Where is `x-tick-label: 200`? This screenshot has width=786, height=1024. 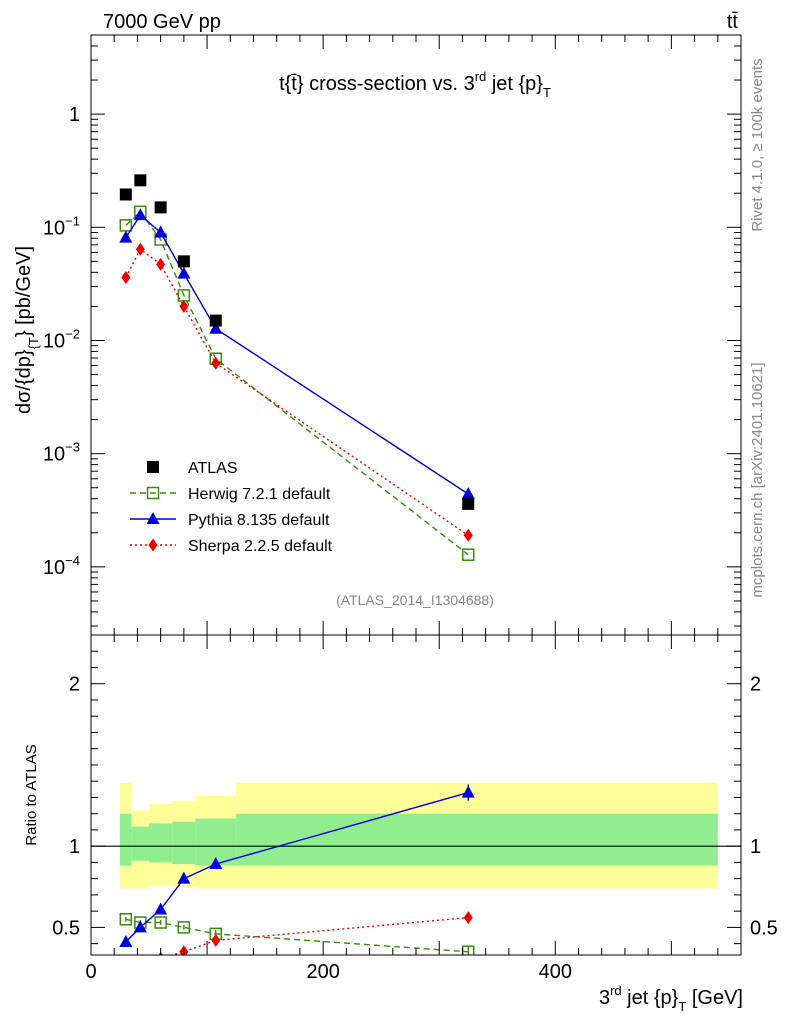 x-tick-label: 200 is located at coordinates (322, 972).